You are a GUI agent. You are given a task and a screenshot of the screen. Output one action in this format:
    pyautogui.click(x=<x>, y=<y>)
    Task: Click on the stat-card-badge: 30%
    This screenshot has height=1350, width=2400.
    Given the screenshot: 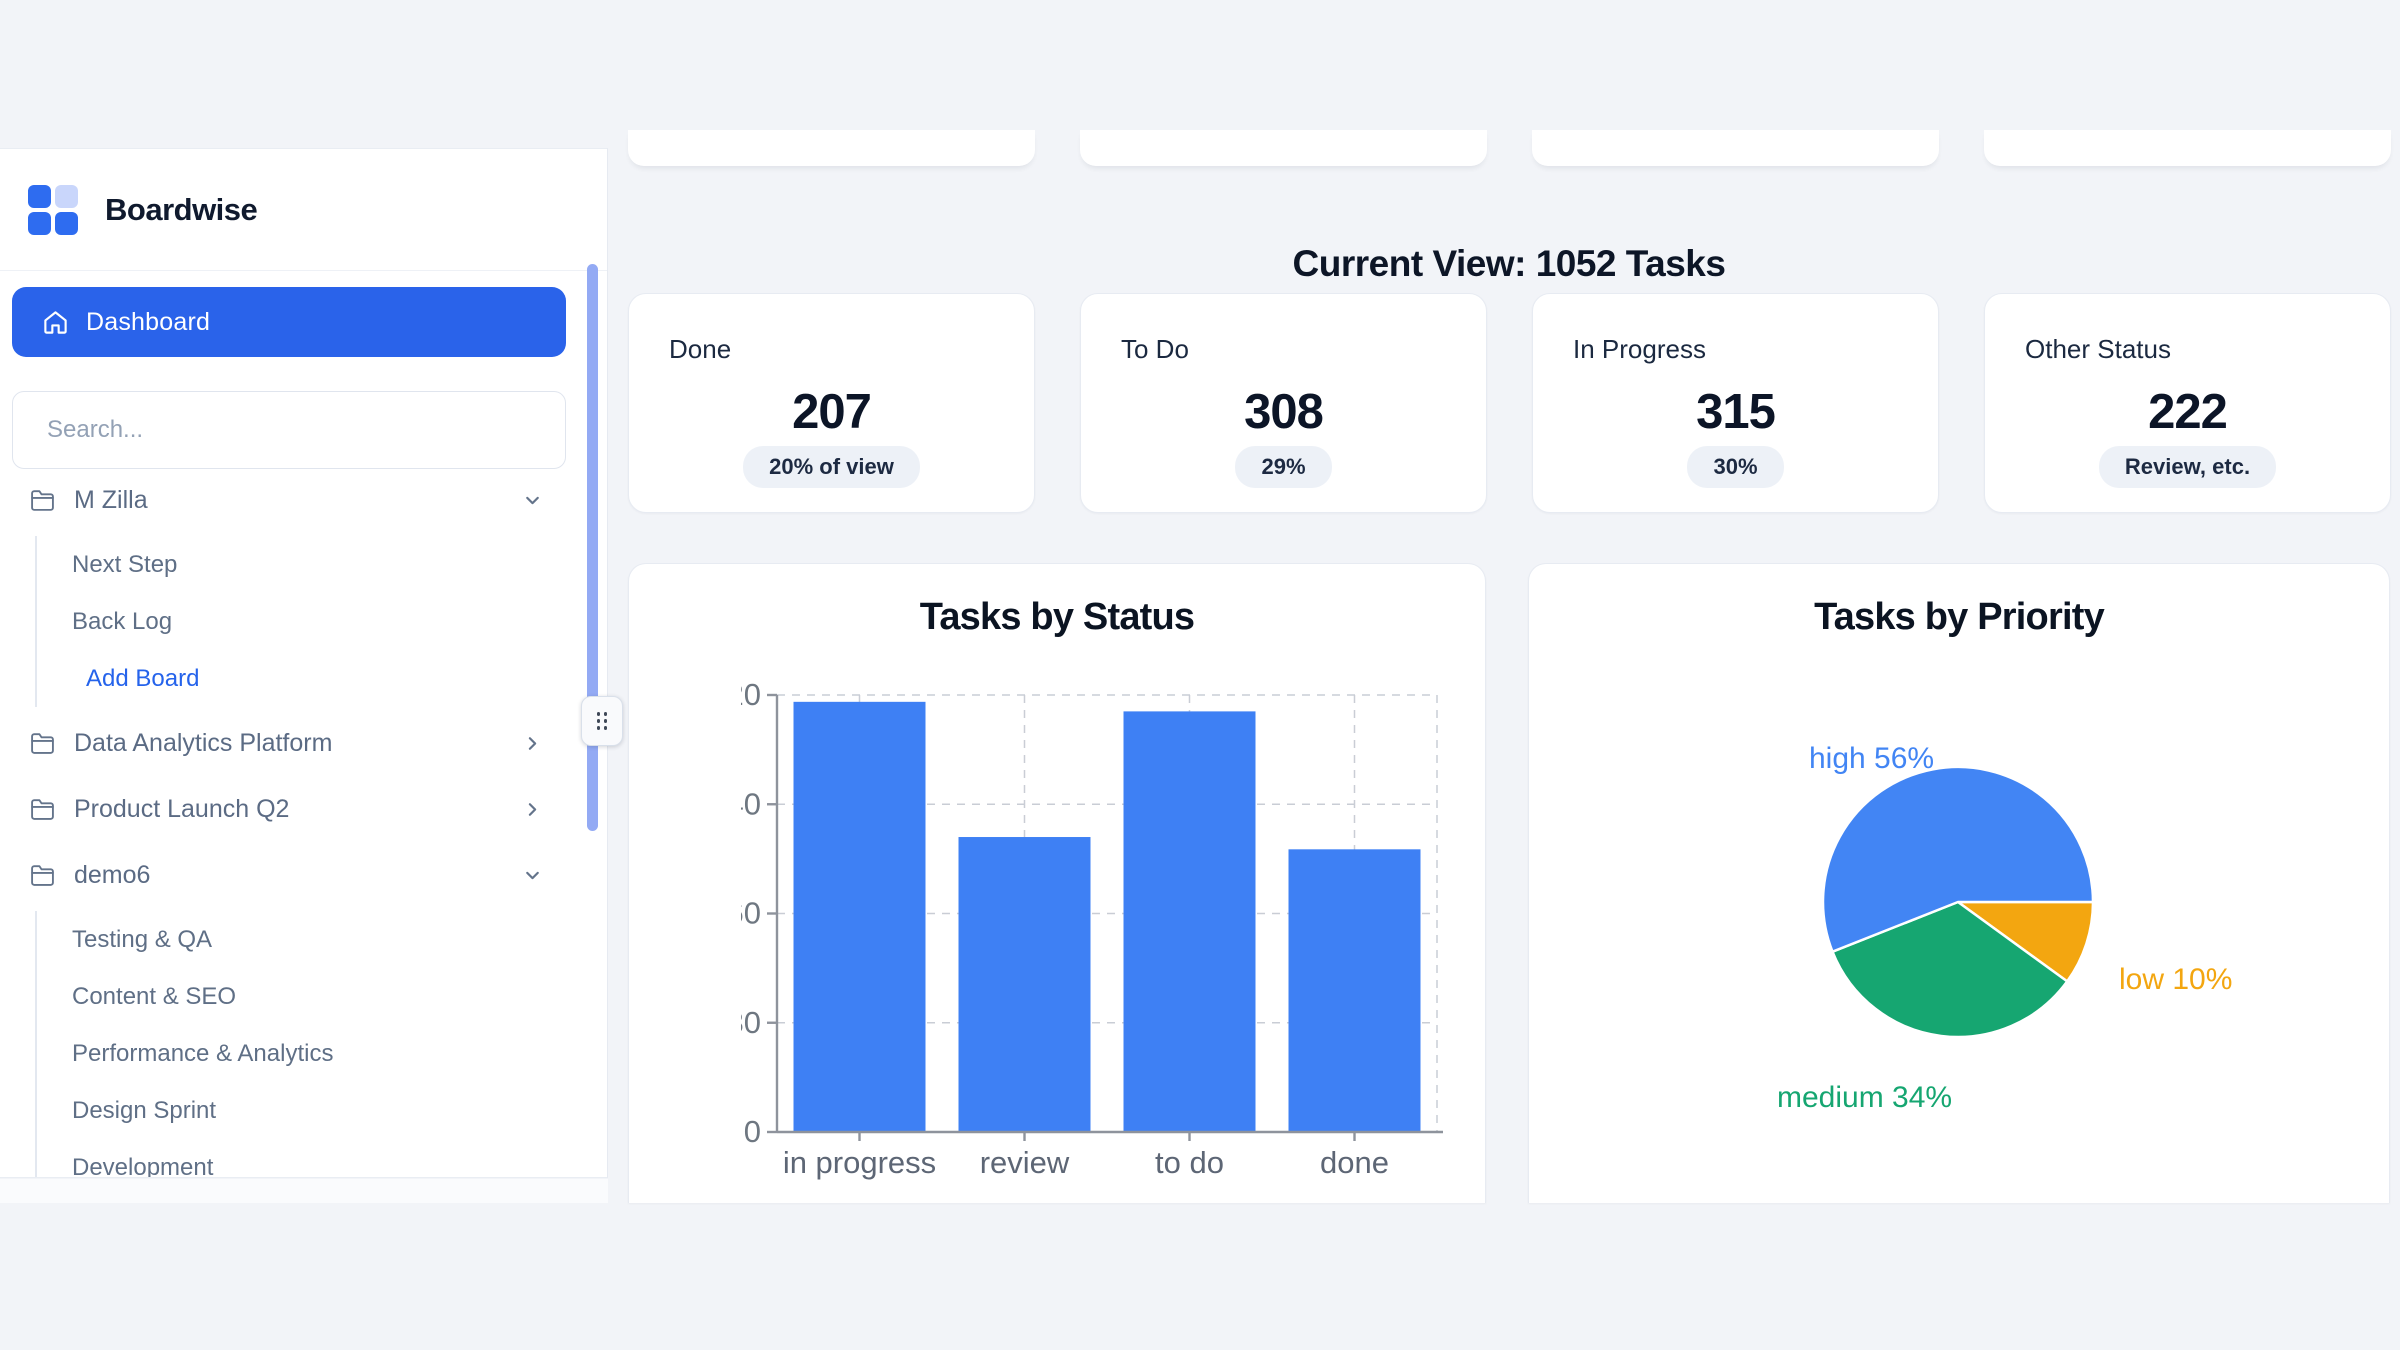 What is the action you would take?
    pyautogui.click(x=1735, y=467)
    